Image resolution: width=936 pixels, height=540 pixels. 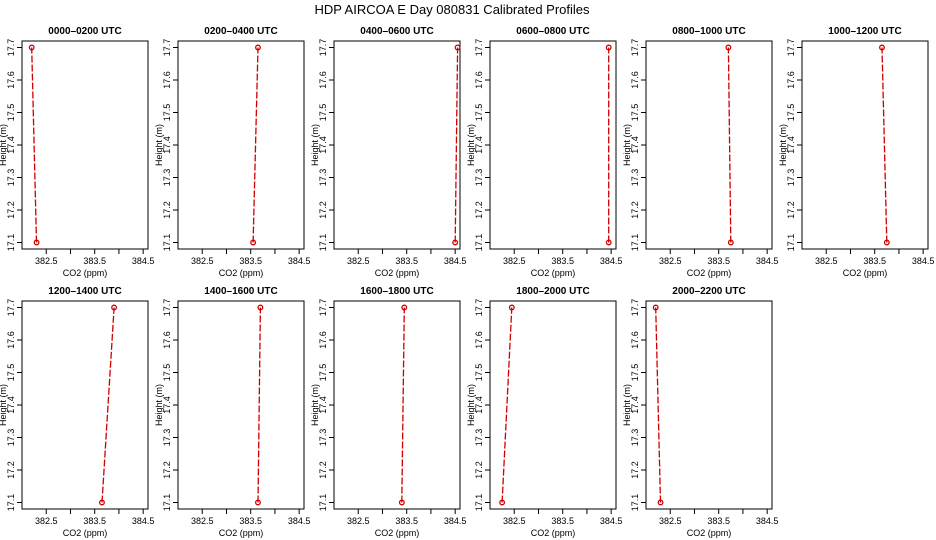 What do you see at coordinates (396, 291) in the screenshot?
I see `panel-title: 1600–1800 UTC` at bounding box center [396, 291].